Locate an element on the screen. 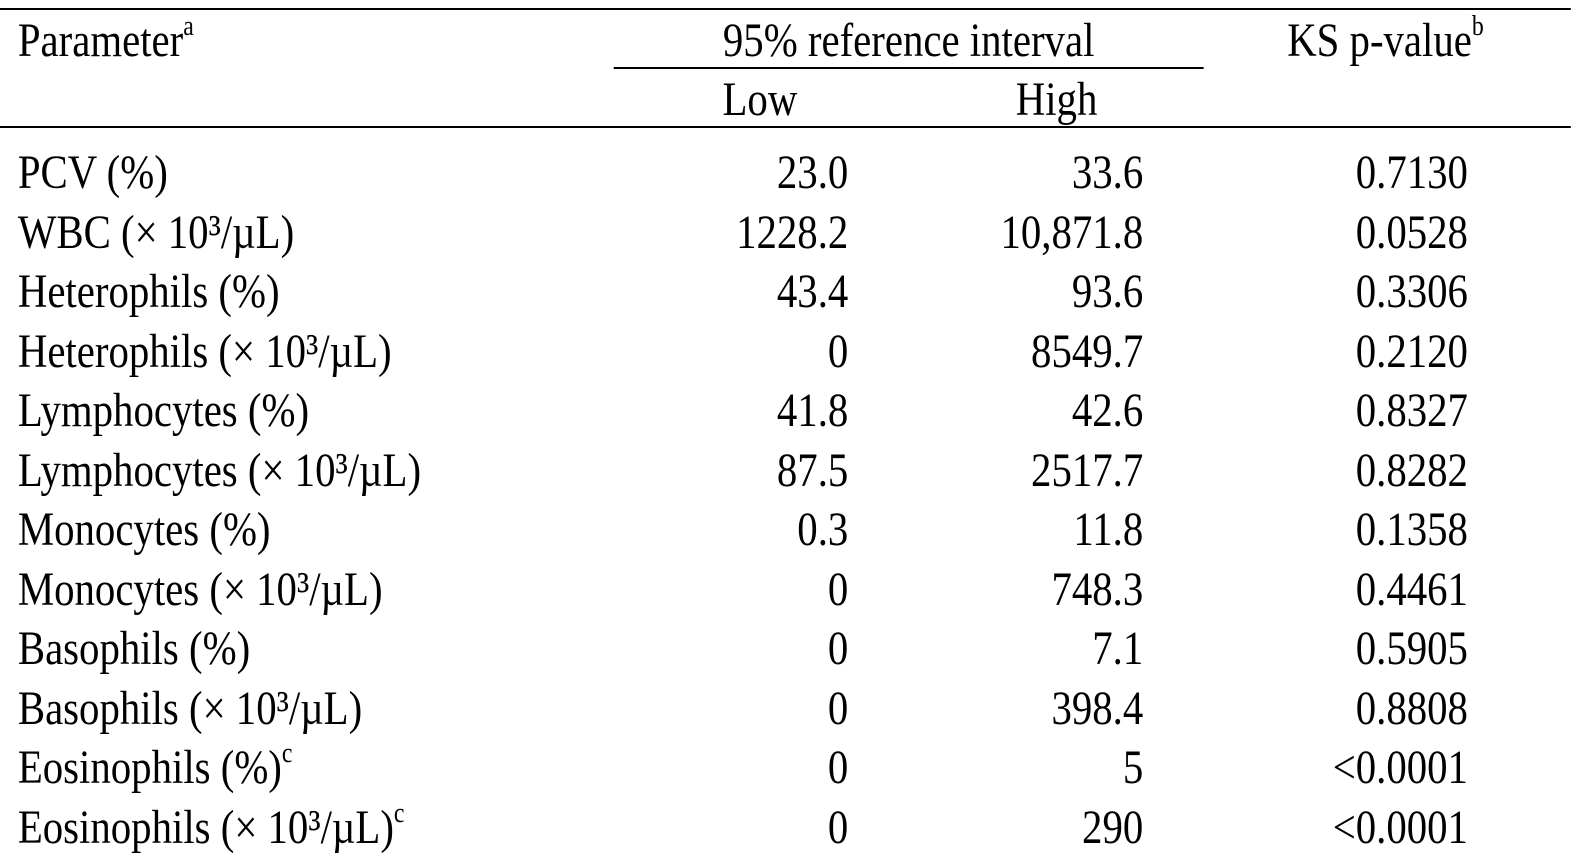  row-parameter: WBC (× 10³/µL) is located at coordinates (156, 232).